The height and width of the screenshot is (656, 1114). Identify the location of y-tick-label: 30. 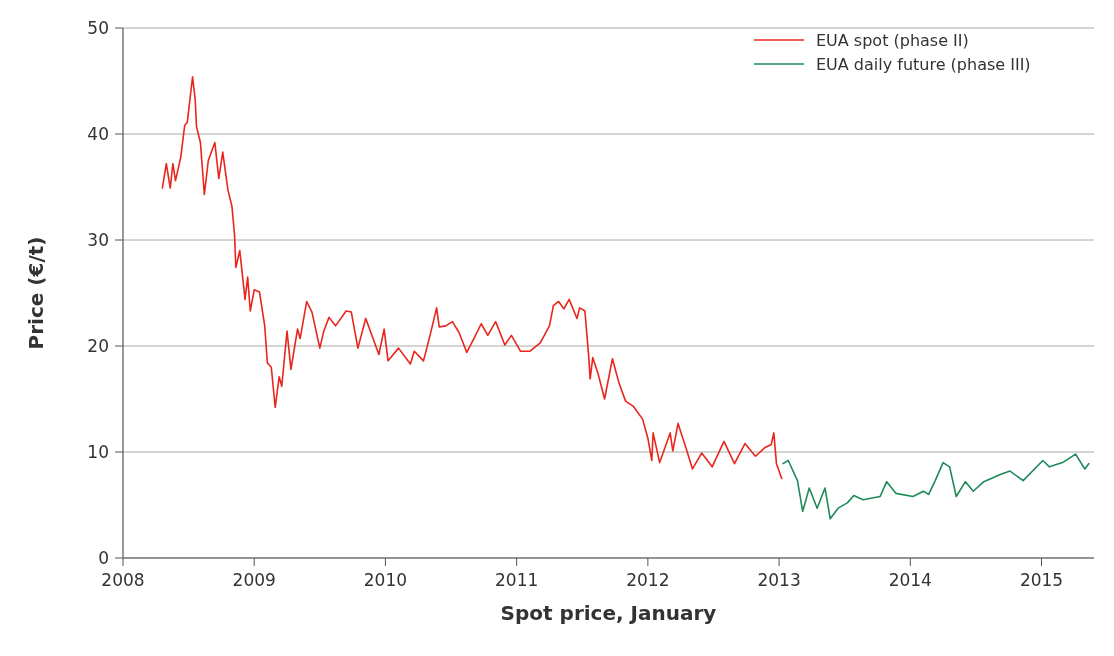
(98, 239).